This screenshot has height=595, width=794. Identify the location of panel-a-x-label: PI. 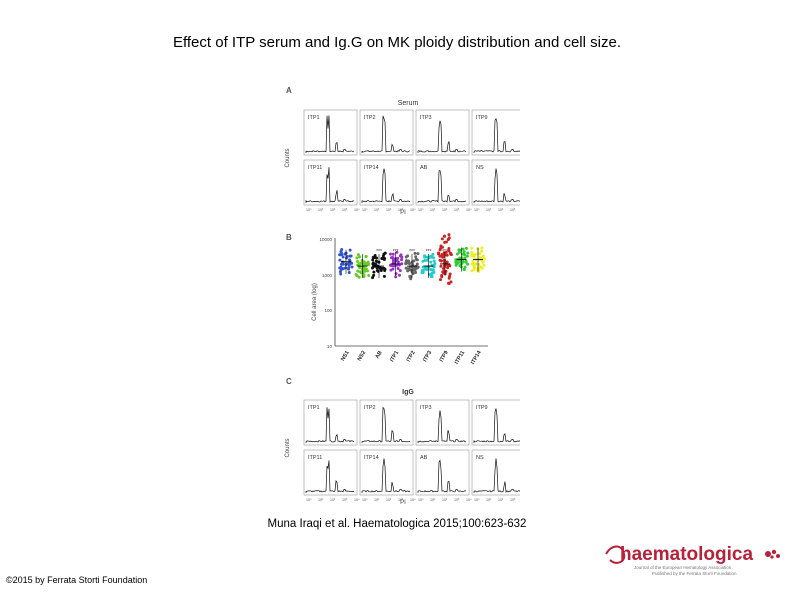
(403, 213).